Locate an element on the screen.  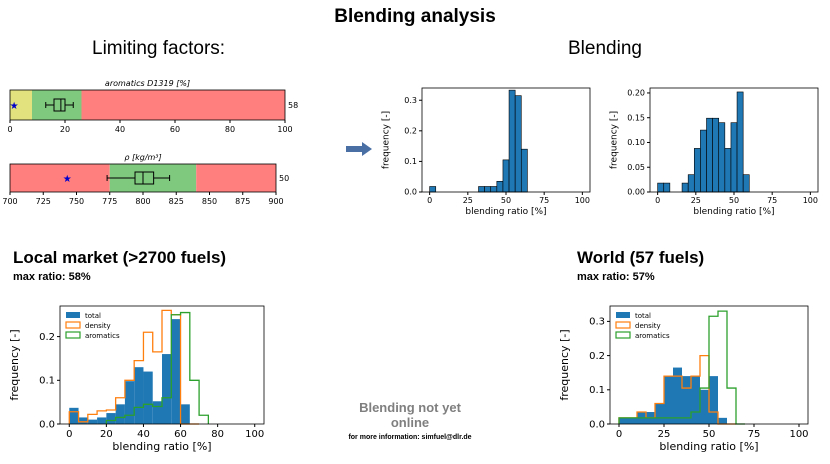
range-right-label: 50 is located at coordinates (284, 178).